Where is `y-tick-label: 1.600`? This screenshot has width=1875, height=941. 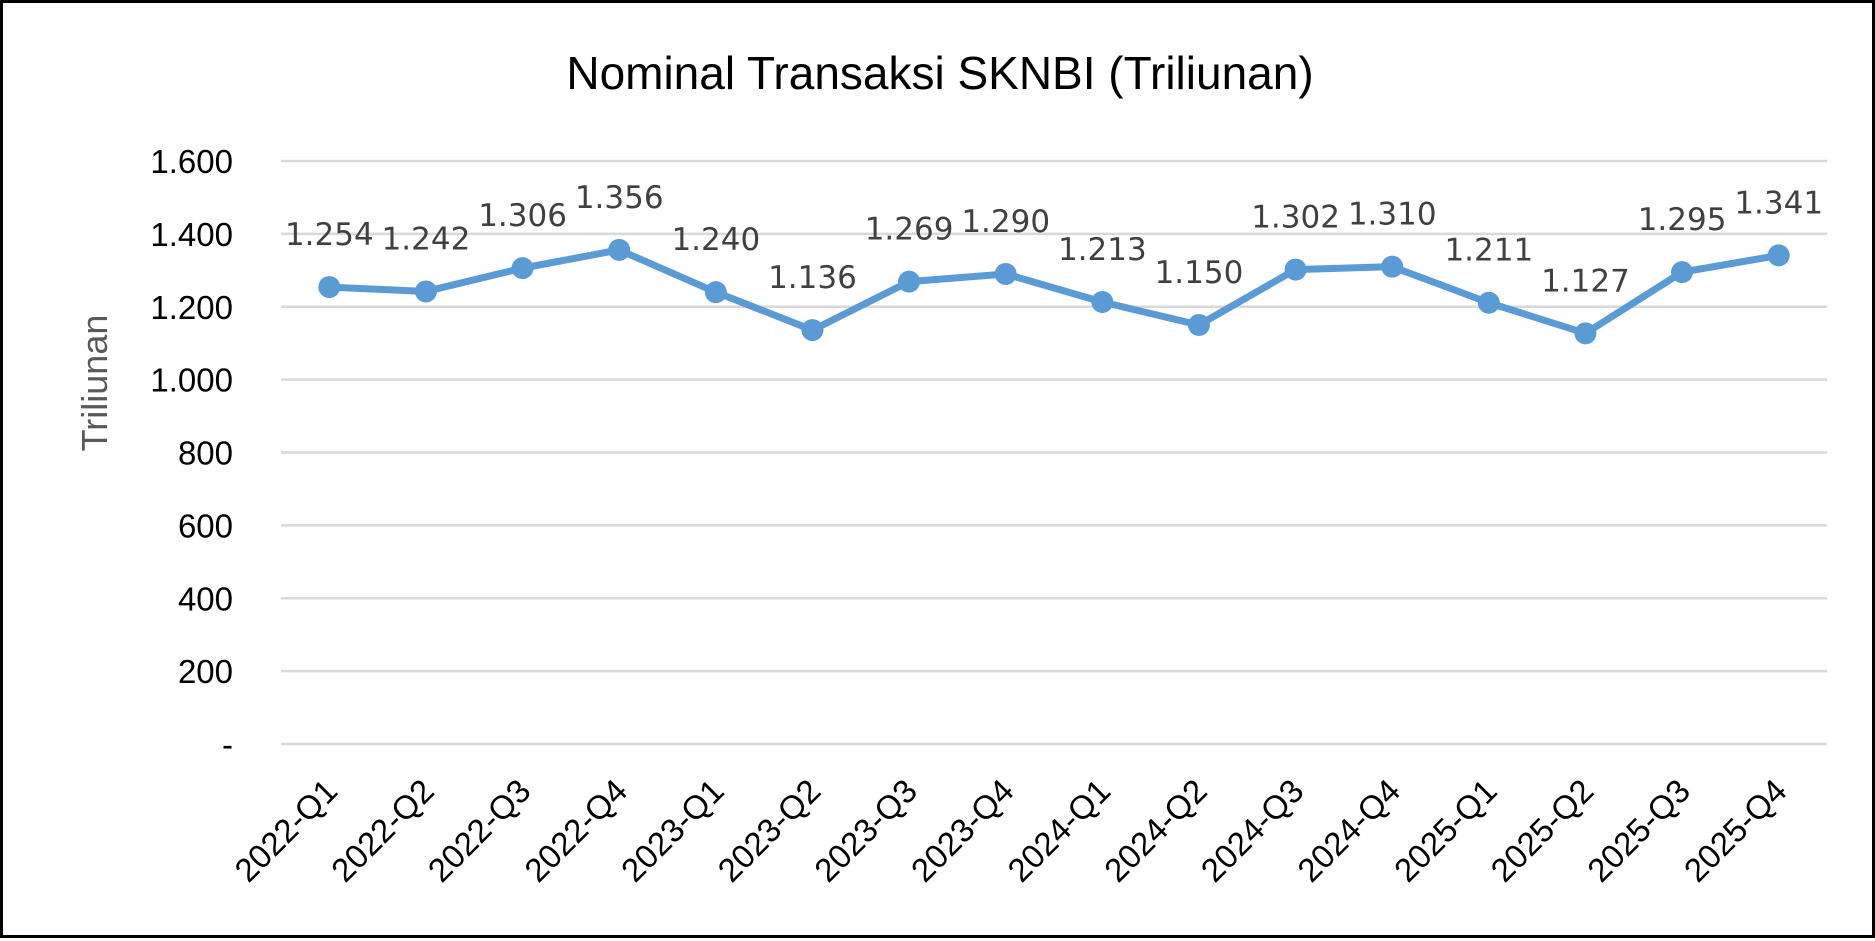 y-tick-label: 1.600 is located at coordinates (191, 161).